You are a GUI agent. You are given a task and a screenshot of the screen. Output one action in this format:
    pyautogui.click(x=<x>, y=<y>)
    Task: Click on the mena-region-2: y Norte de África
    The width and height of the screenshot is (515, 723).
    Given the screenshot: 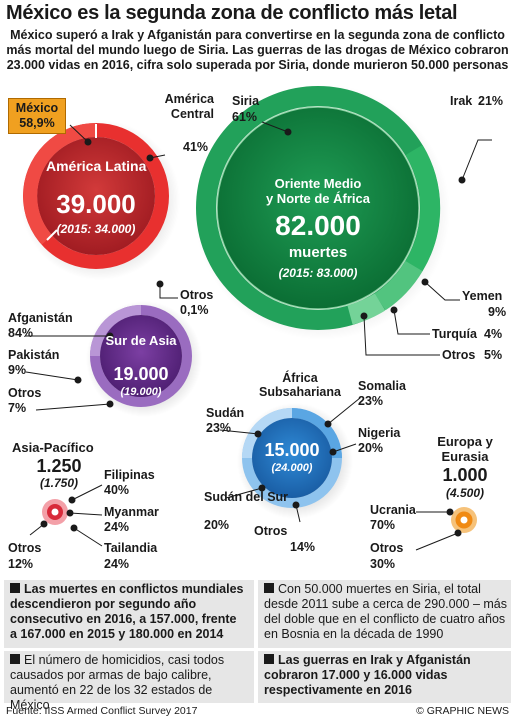 What is the action you would take?
    pyautogui.click(x=318, y=198)
    